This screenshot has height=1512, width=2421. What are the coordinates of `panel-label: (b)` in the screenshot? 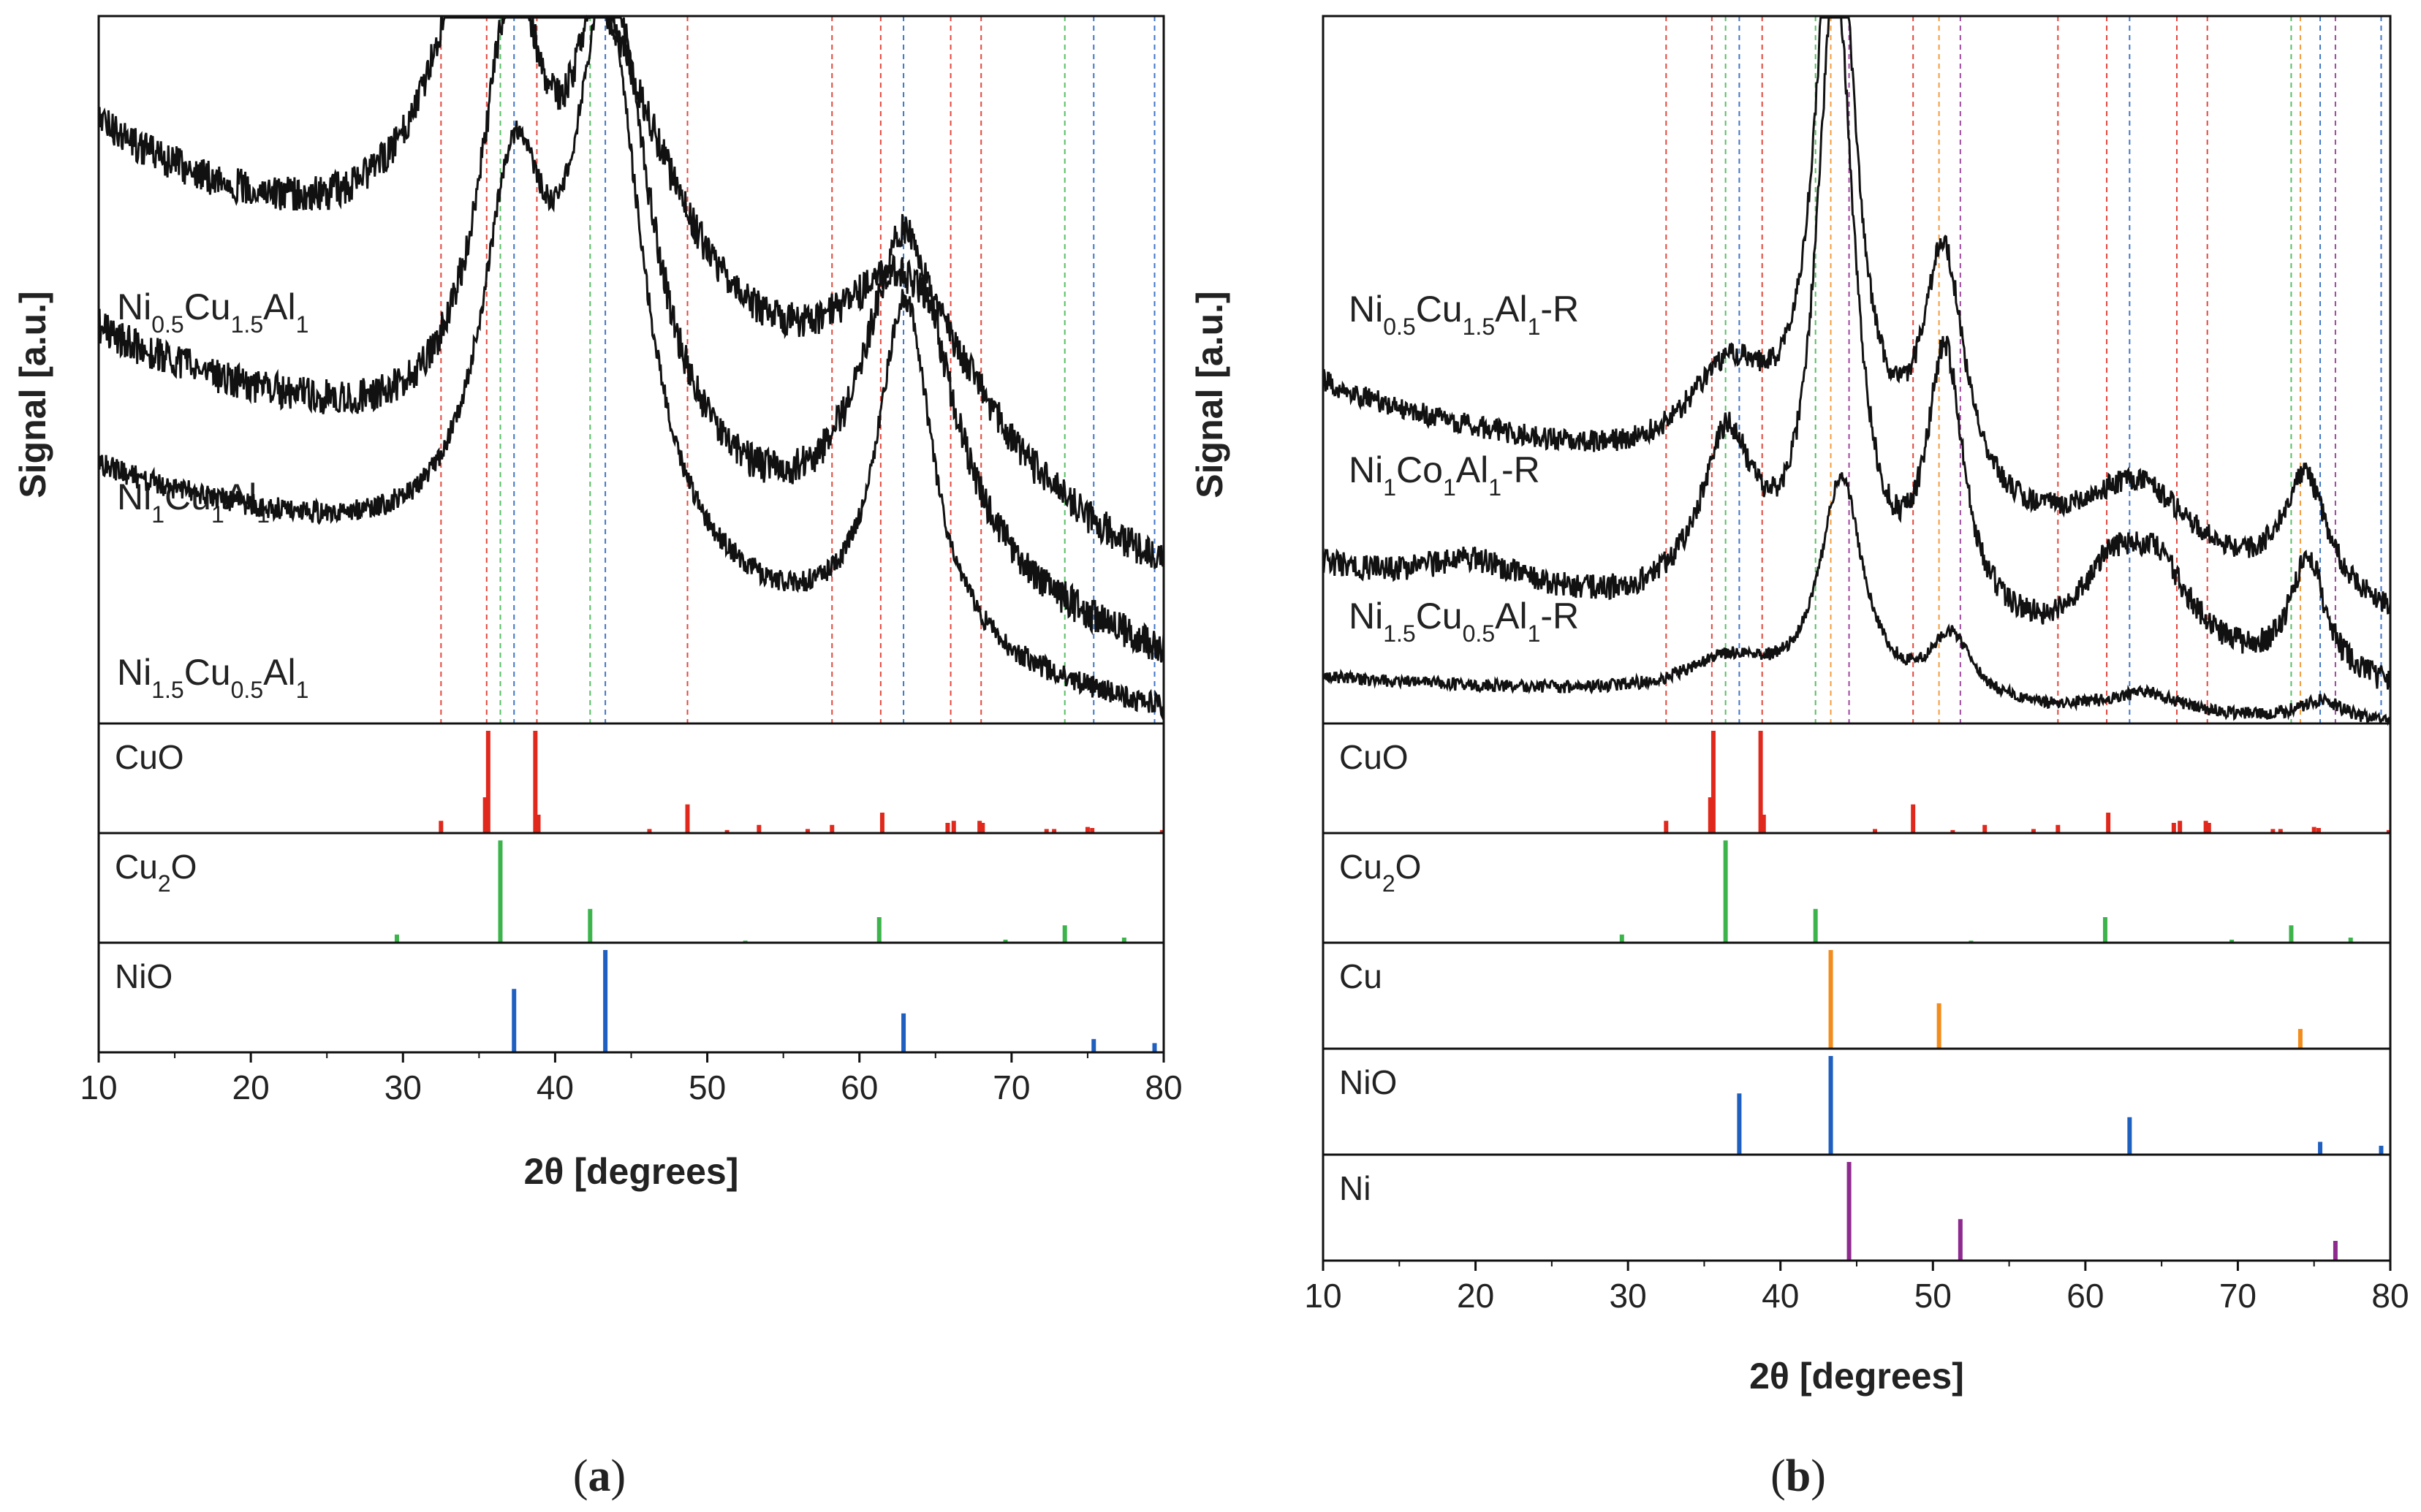 It's located at (1798, 1476).